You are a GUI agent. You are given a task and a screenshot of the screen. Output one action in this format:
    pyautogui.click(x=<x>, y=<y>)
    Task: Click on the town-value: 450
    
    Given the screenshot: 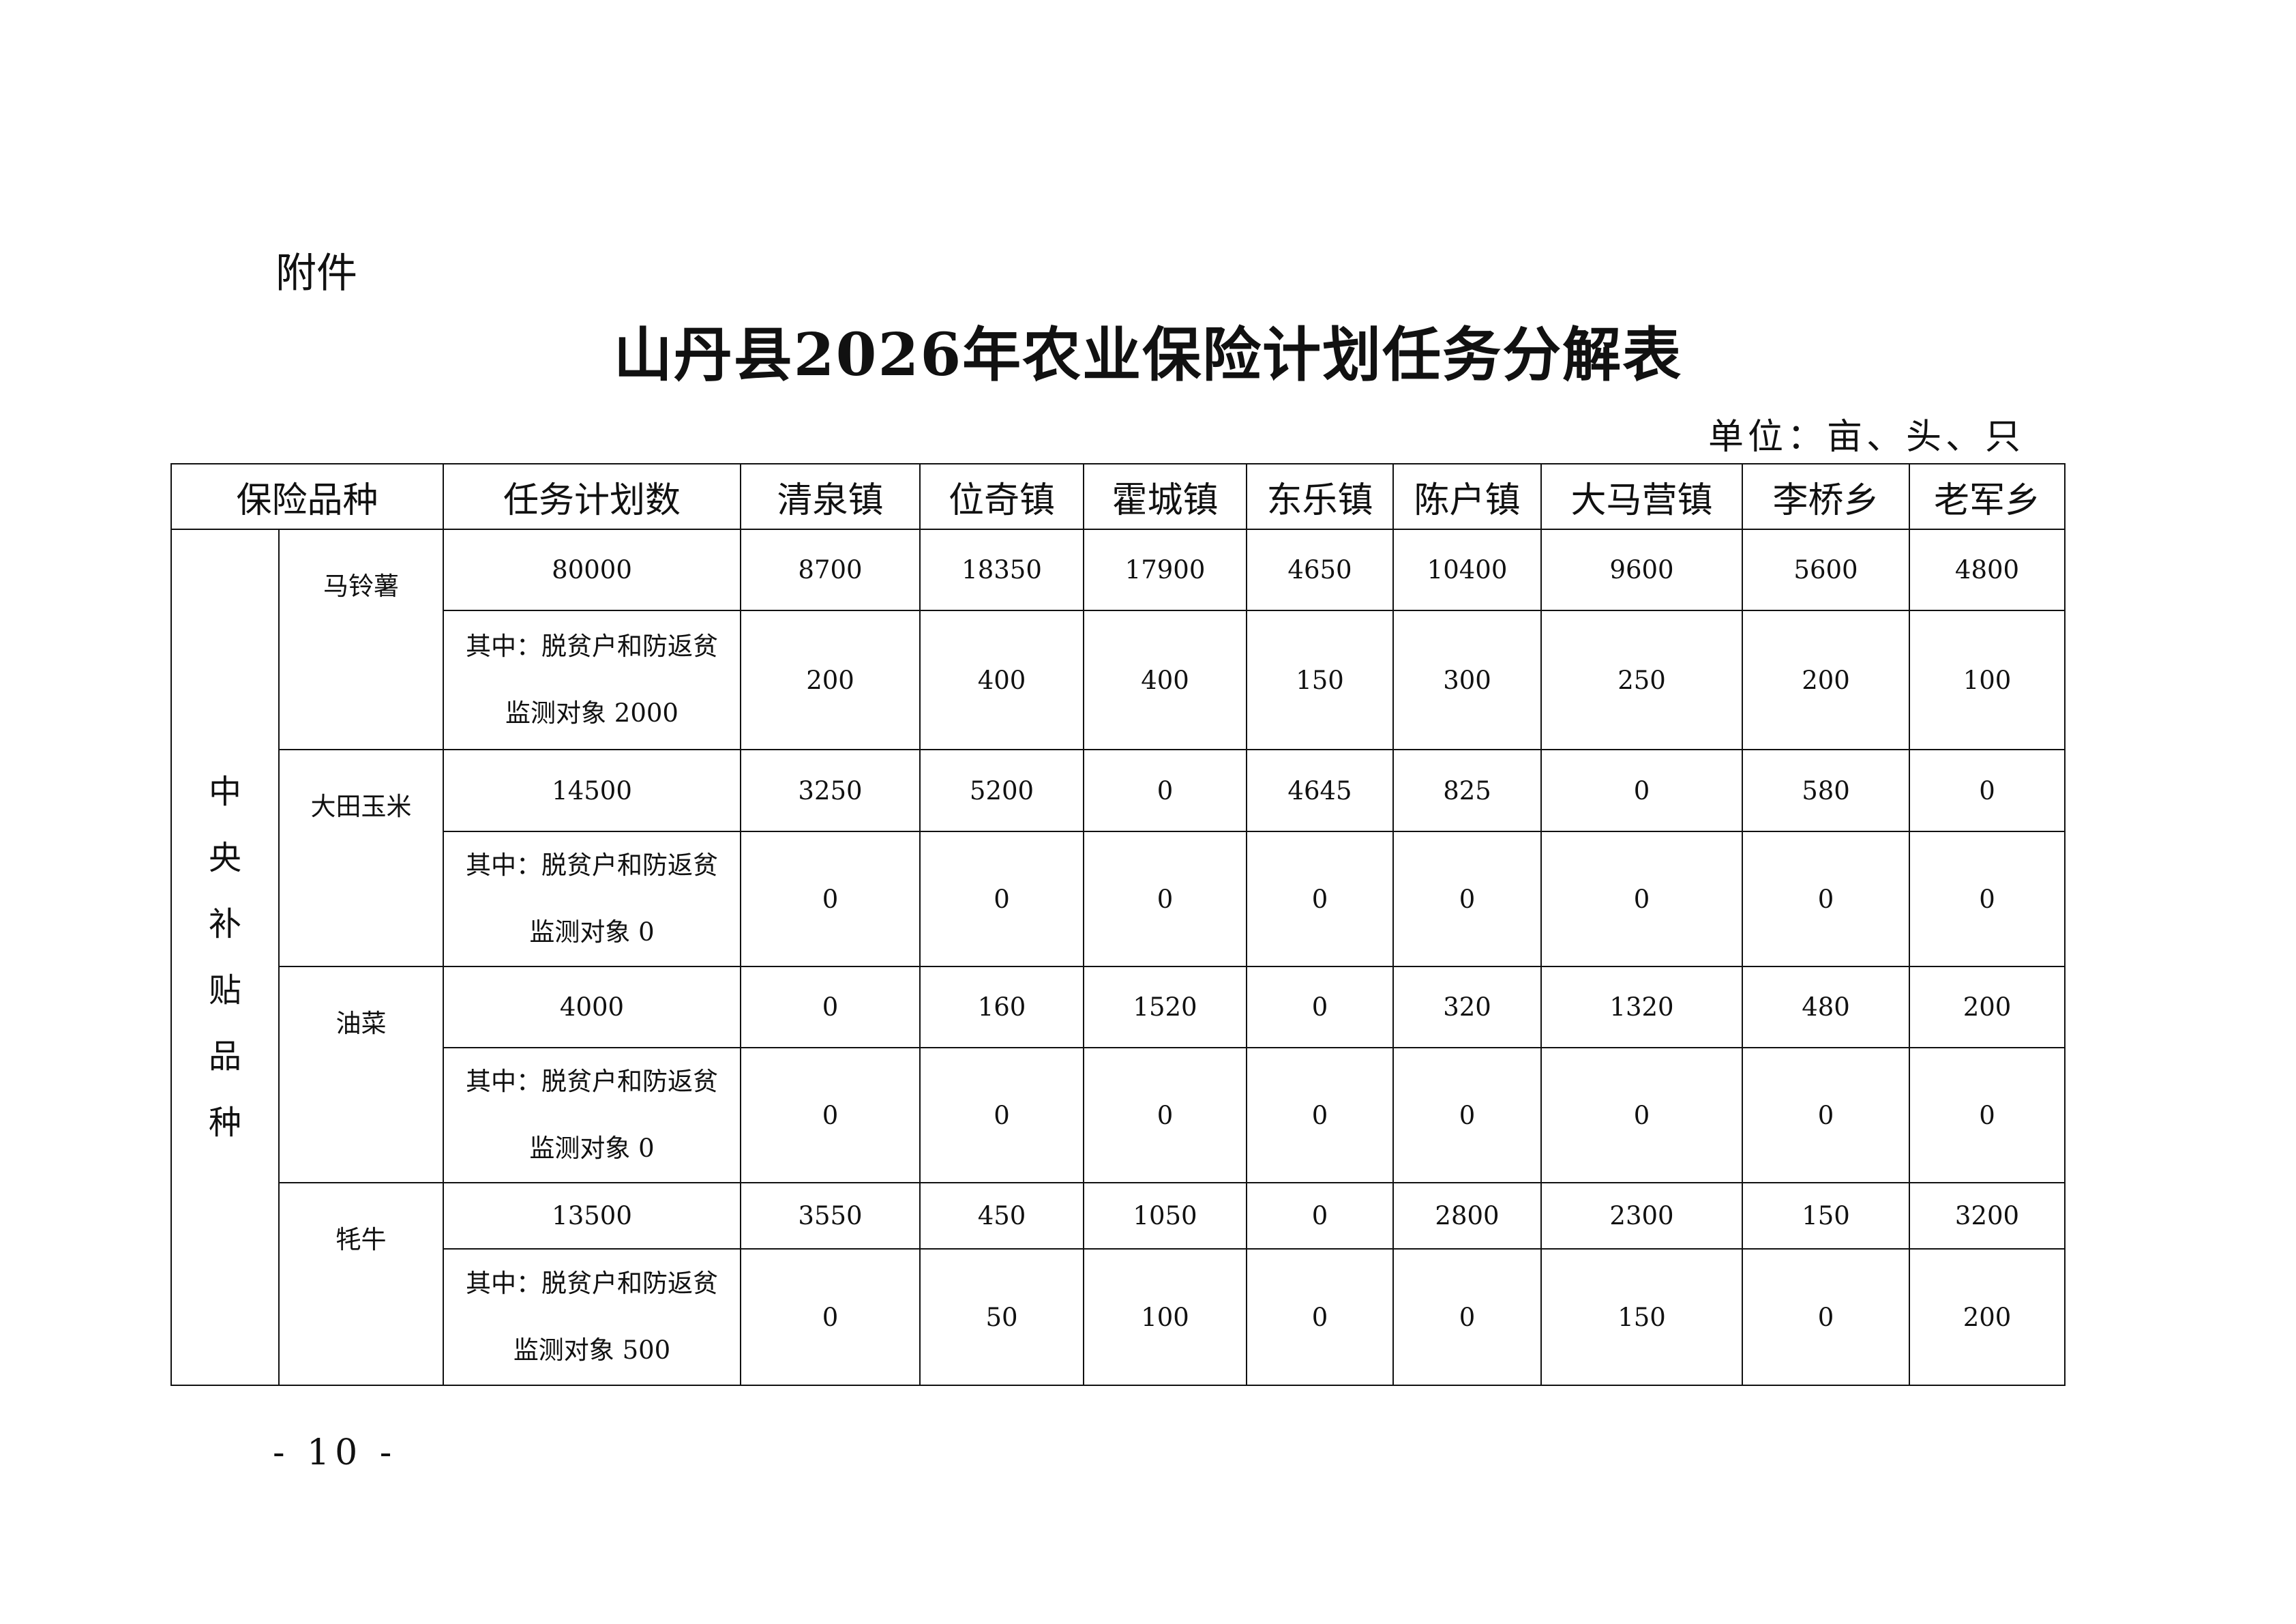 What is the action you would take?
    pyautogui.click(x=1002, y=1216)
    